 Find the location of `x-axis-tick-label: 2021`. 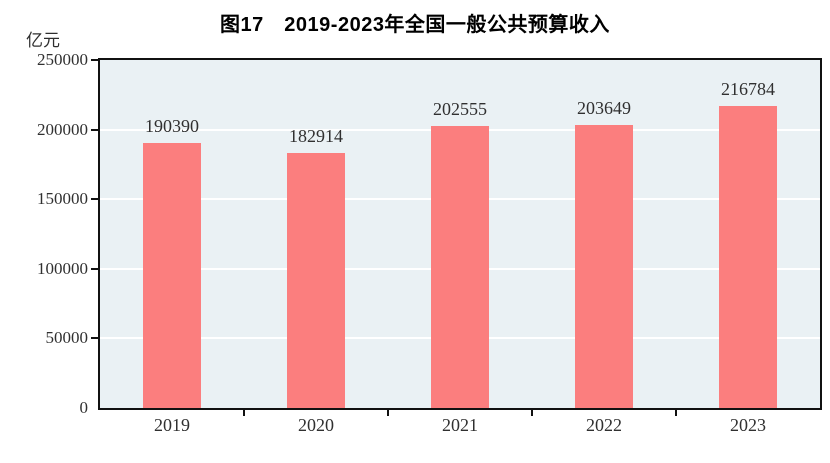

x-axis-tick-label: 2021 is located at coordinates (460, 425).